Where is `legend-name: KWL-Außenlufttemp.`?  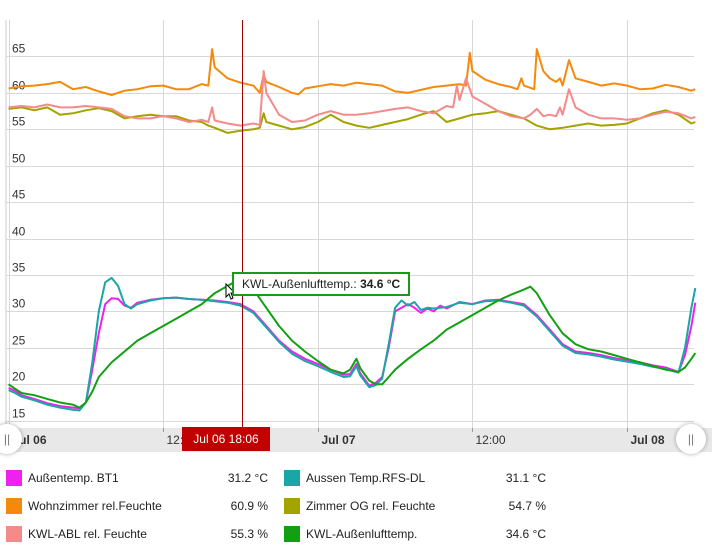 legend-name: KWL-Außenlufttemp. is located at coordinates (362, 534).